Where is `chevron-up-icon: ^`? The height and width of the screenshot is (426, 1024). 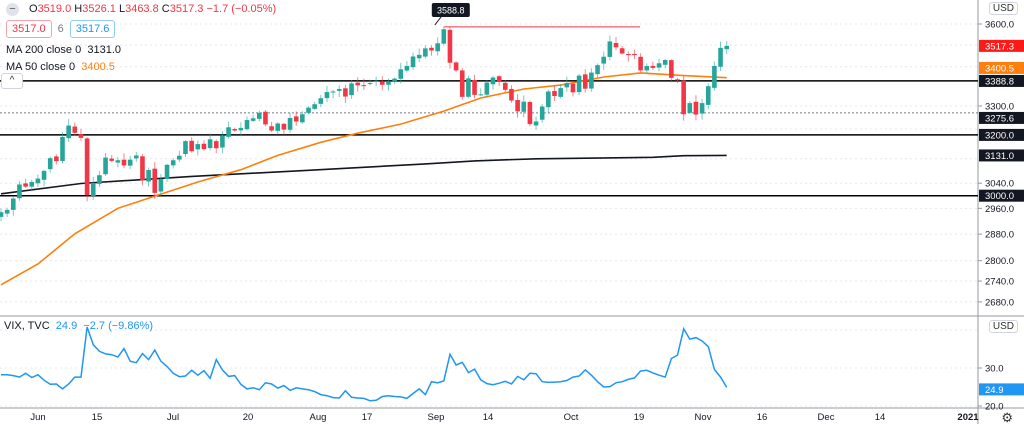 chevron-up-icon: ^ is located at coordinates (12, 80).